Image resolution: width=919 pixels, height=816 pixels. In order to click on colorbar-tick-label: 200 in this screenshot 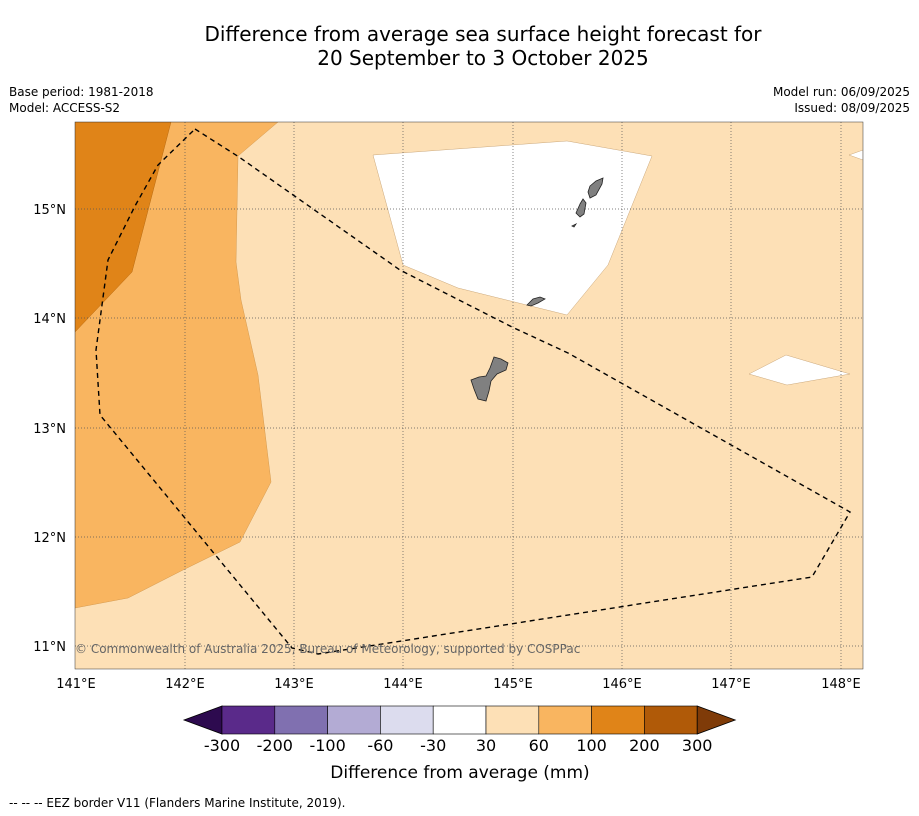, I will do `click(644, 745)`.